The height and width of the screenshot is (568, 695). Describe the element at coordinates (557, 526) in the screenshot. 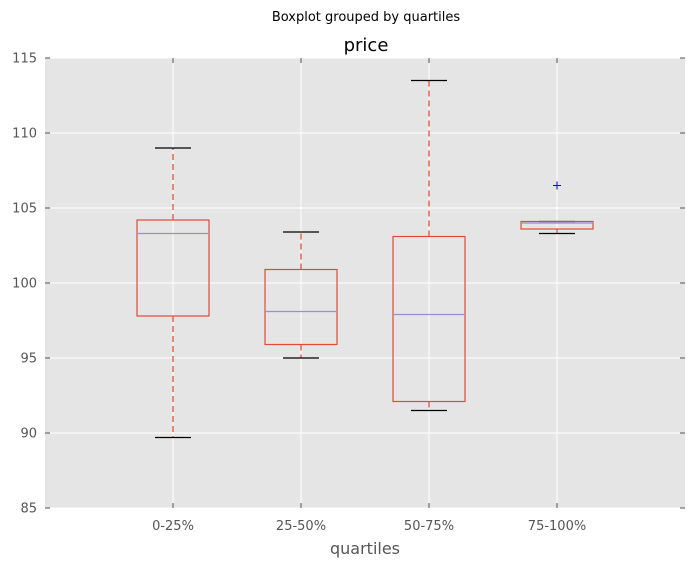

I see `x-tick-label: 75-100%` at that location.